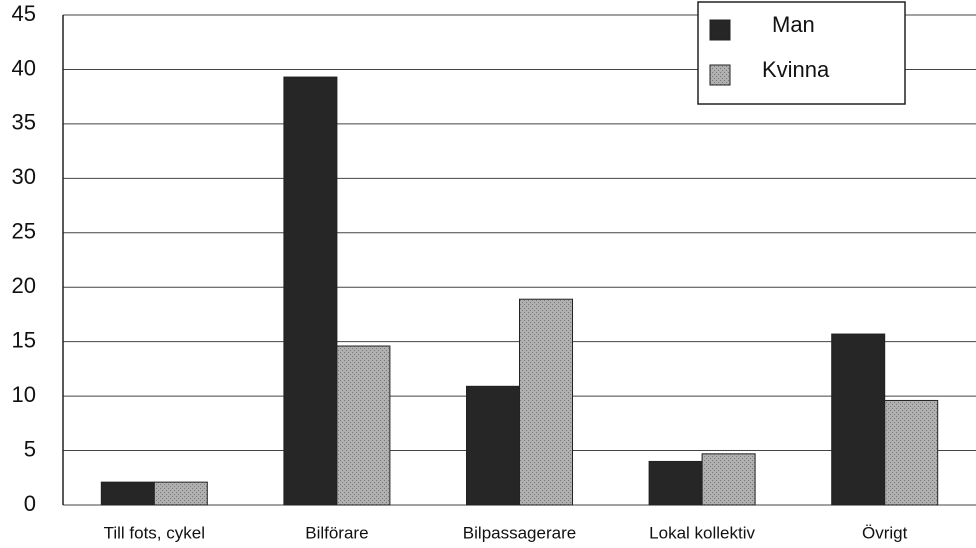 This screenshot has width=976, height=548. I want to click on x-tick-label: Bilförare, so click(336, 532).